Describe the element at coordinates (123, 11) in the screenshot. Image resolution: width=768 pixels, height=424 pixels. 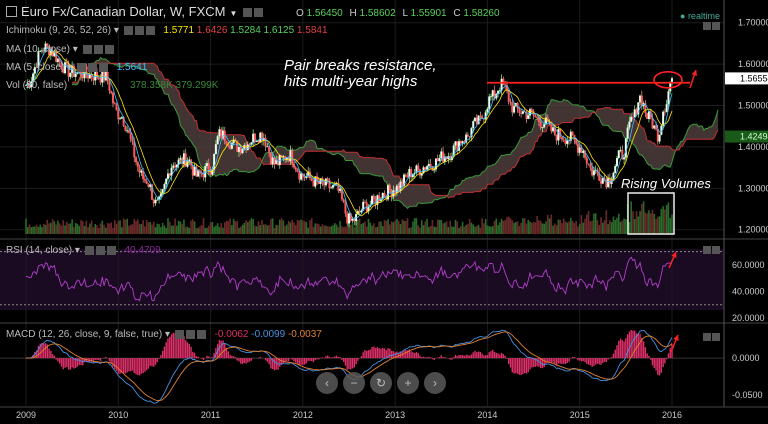
I see `symbol-label: Euro Fx/Canadian Dollar, W, FXCM` at that location.